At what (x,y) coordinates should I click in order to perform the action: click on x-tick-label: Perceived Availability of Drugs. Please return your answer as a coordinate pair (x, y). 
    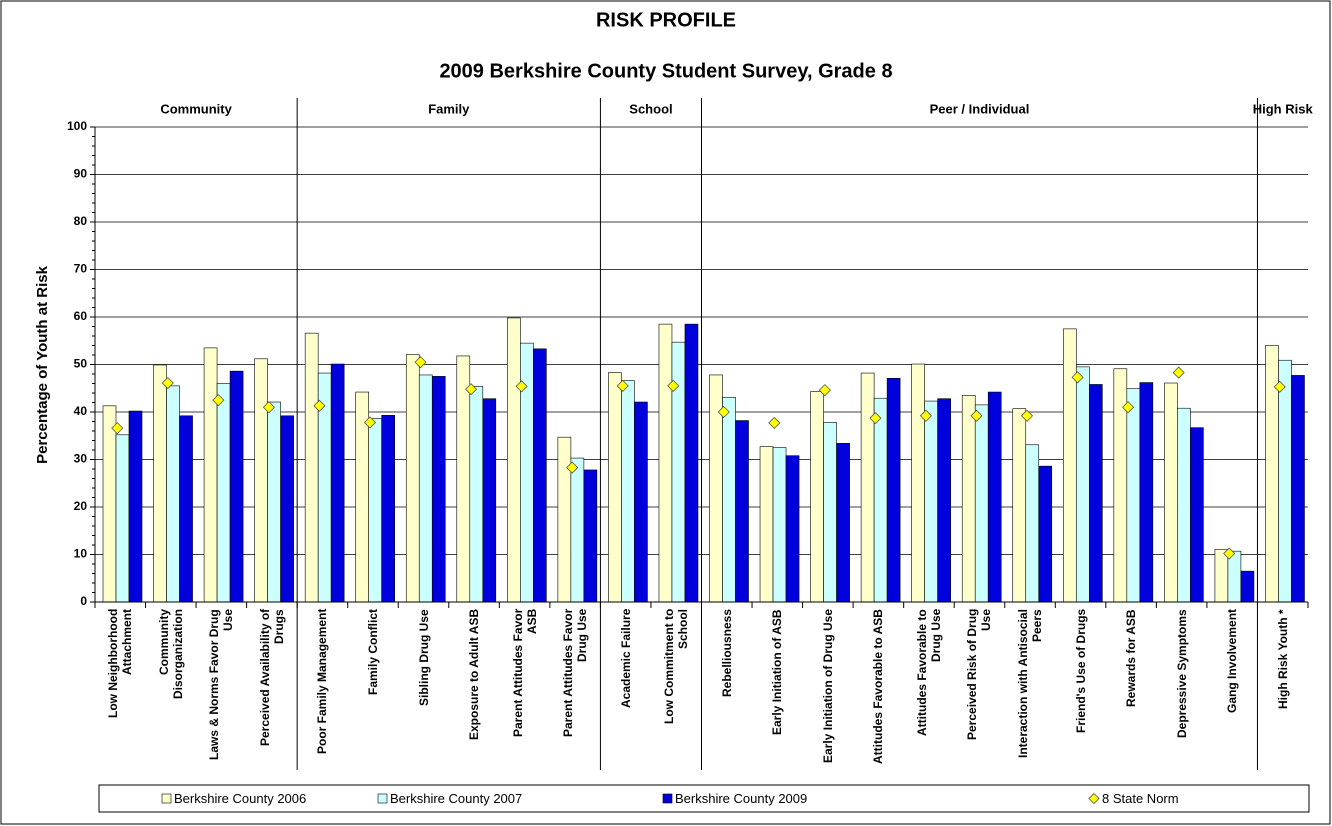
    Looking at the image, I should click on (271, 678).